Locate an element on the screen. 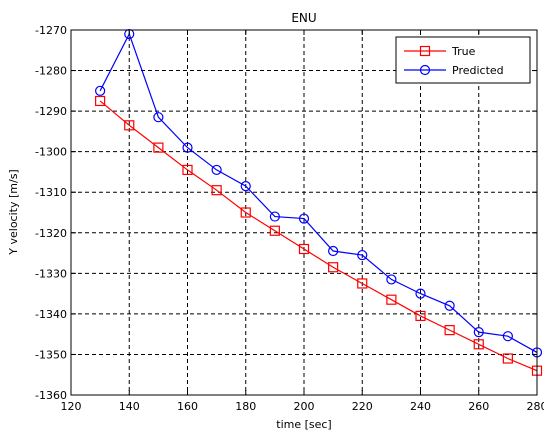 The height and width of the screenshot is (440, 544). y-tick-label: -1360 is located at coordinates (51, 395).